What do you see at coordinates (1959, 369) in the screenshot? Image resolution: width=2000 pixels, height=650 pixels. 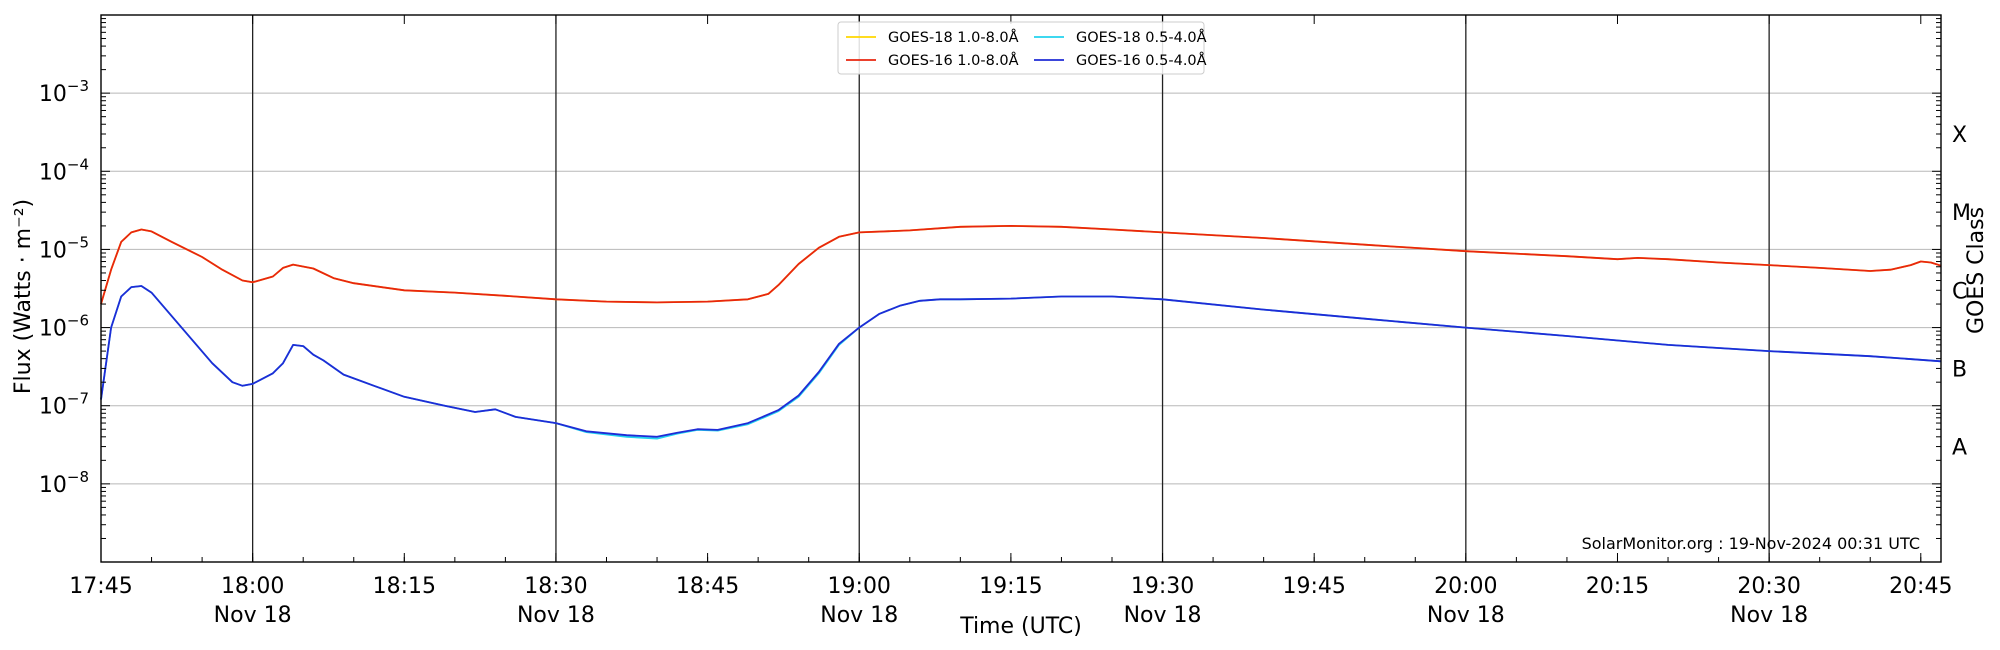 I see `goes-class-label-b: B` at bounding box center [1959, 369].